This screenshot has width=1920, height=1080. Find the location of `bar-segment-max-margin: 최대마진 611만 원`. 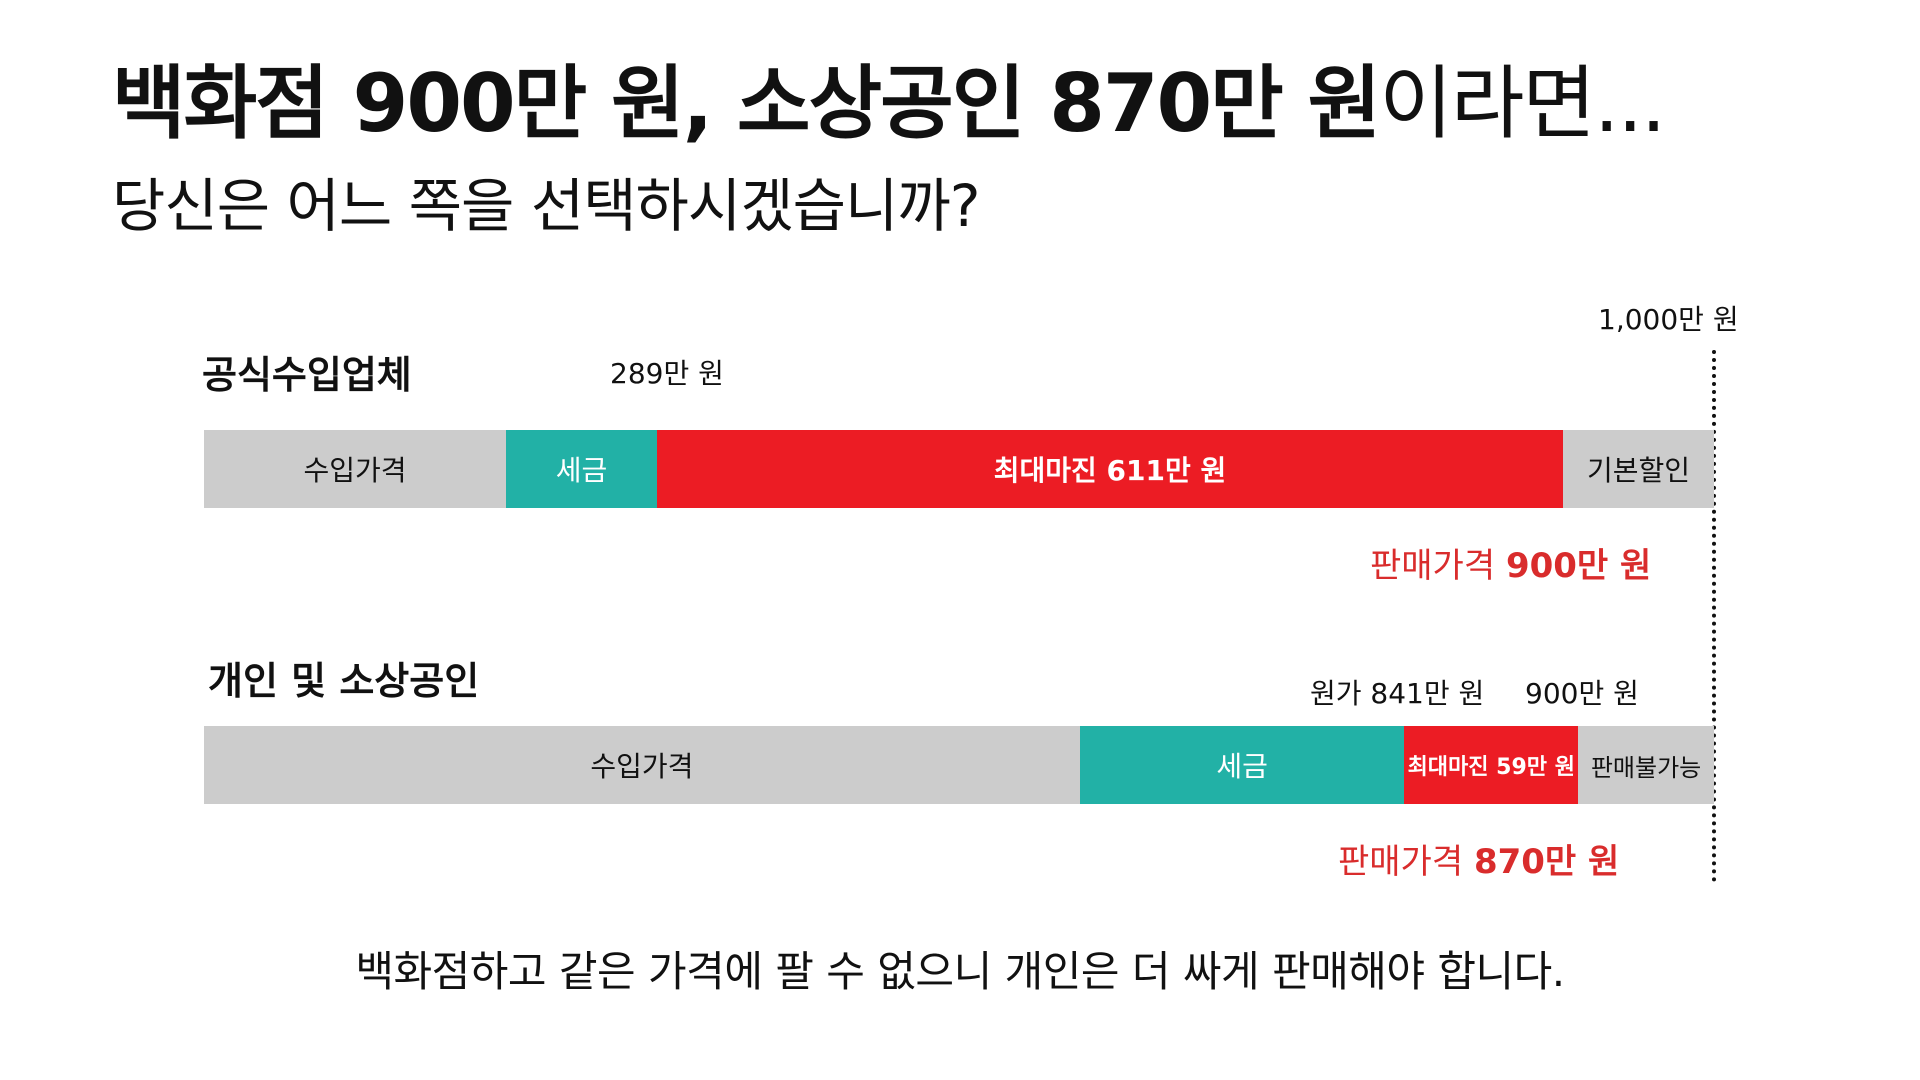

bar-segment-max-margin: 최대마진 611만 원 is located at coordinates (1110, 469).